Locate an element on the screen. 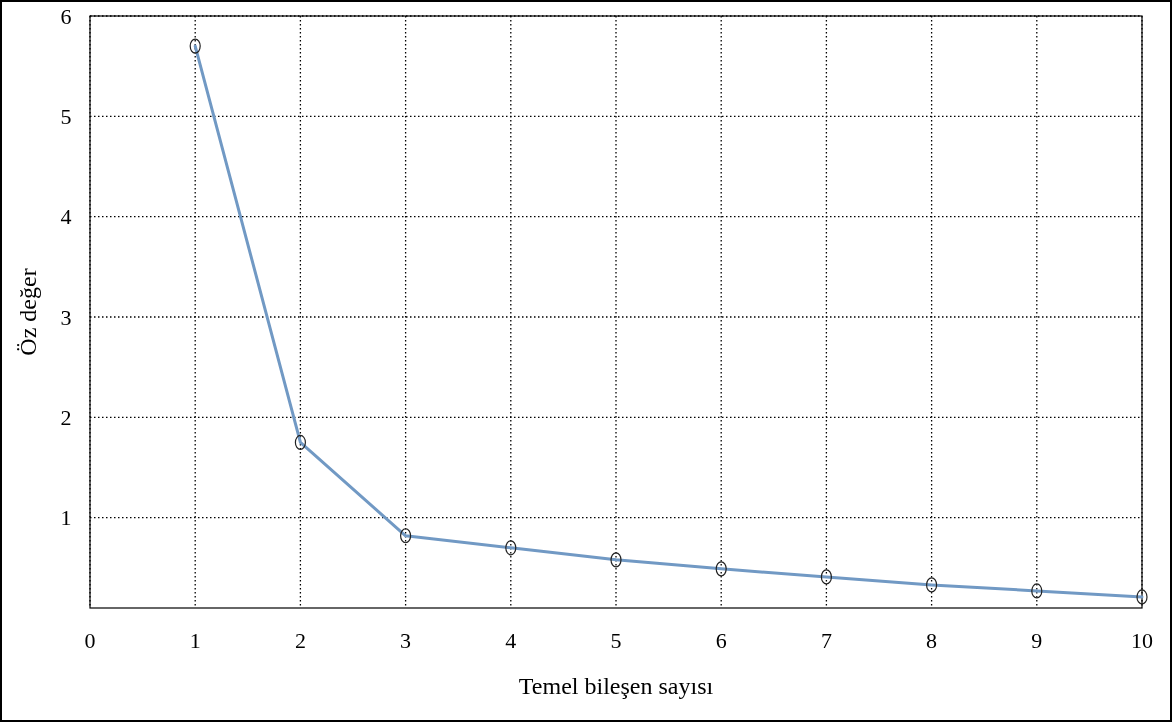  x-tick-label: 2 is located at coordinates (300, 640).